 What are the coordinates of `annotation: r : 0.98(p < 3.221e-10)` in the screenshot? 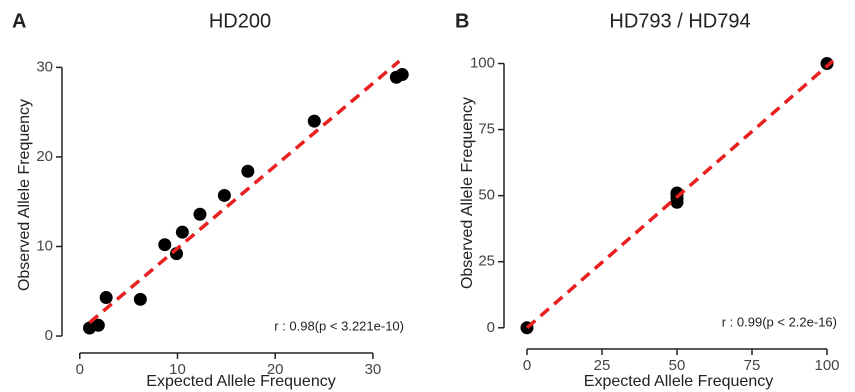 It's located at (339, 325).